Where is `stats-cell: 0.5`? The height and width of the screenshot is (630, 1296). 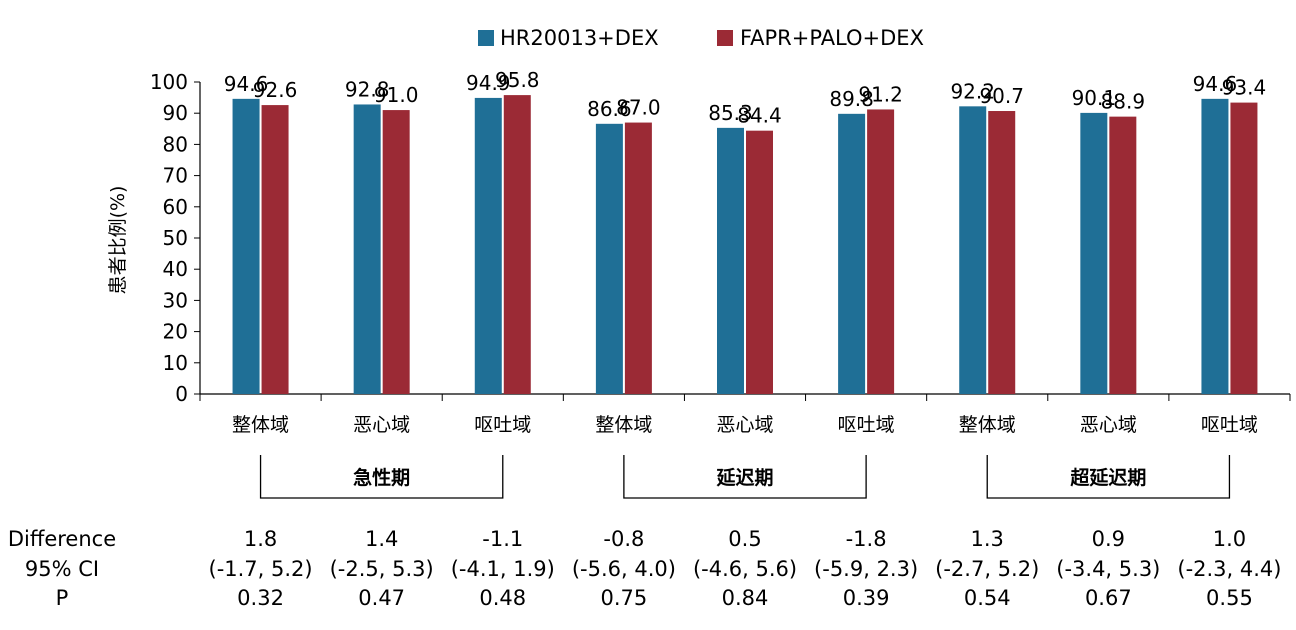
stats-cell: 0.5 is located at coordinates (744, 539).